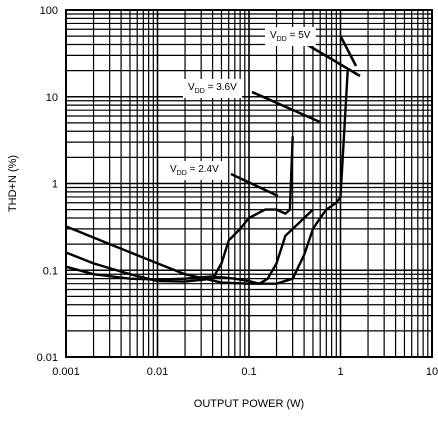 The width and height of the screenshot is (438, 434). I want to click on y-tick-label: 100, so click(49, 11).